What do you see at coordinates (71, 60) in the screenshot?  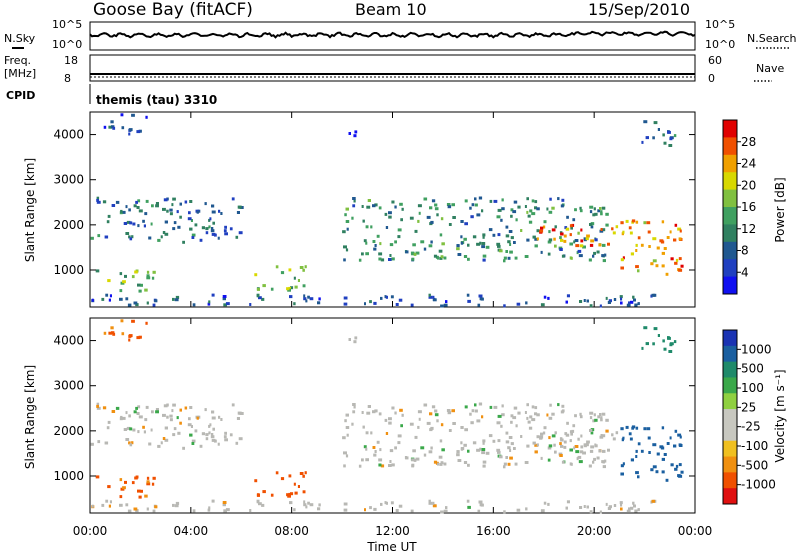 I see `freq-tick-high: 18` at bounding box center [71, 60].